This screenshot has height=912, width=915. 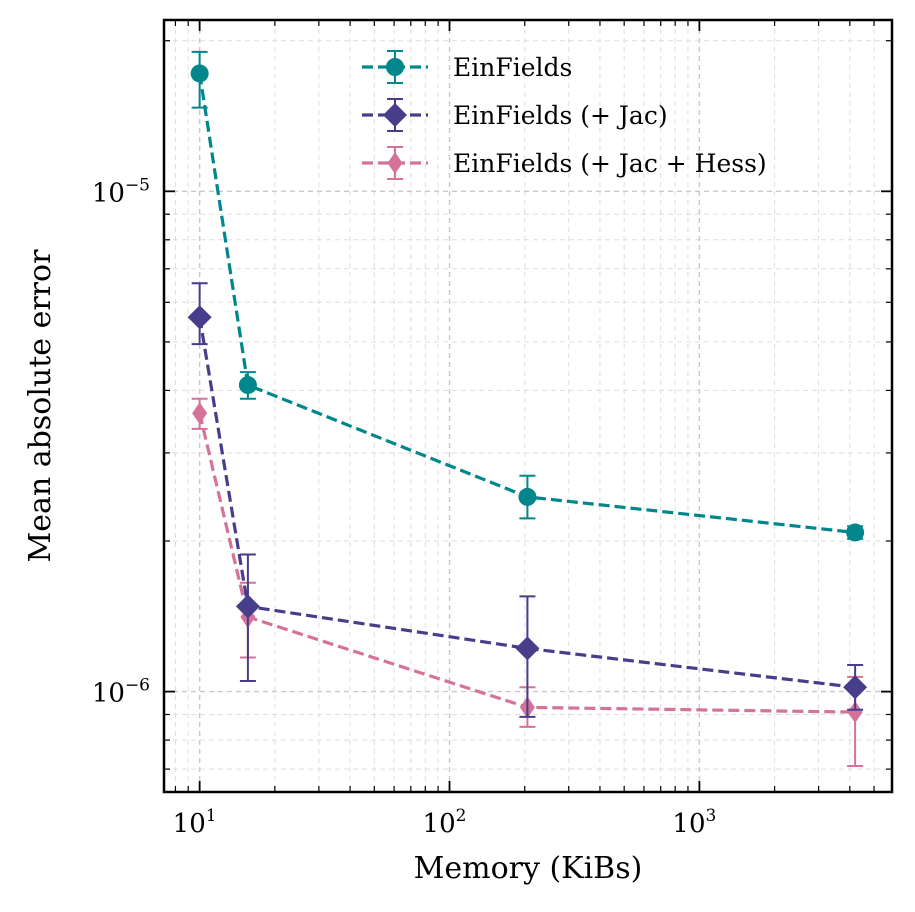 I want to click on legend-label: EinFields (+ Jac), so click(x=560, y=115).